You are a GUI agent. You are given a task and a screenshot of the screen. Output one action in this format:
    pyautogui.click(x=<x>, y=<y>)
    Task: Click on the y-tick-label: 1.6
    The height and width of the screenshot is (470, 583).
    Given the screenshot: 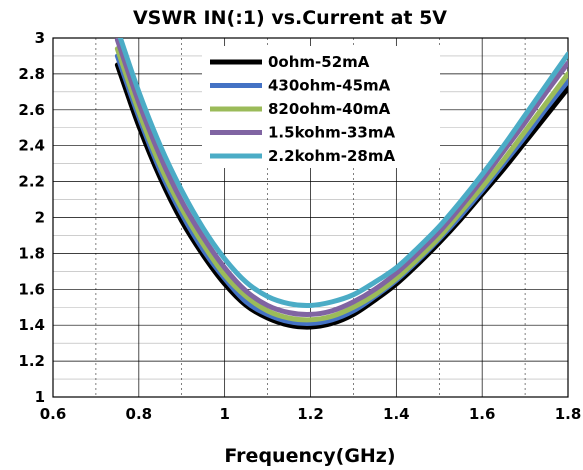 What is the action you would take?
    pyautogui.click(x=31, y=289)
    